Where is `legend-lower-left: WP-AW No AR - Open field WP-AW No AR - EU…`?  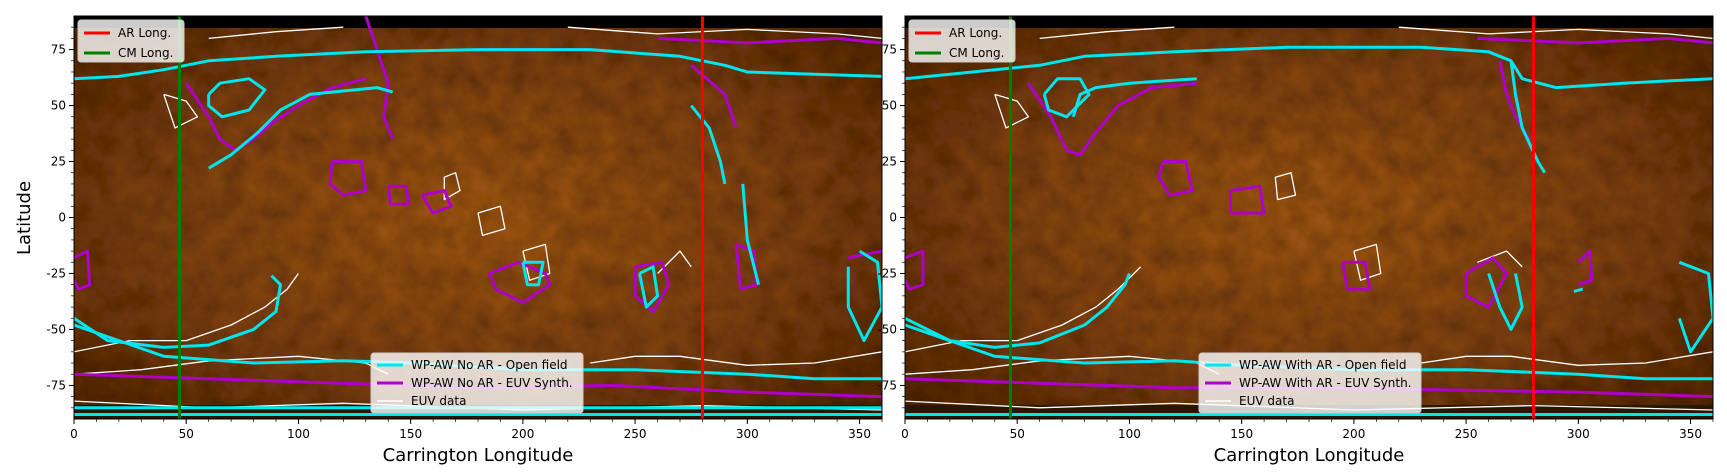
legend-lower-left: WP-AW No AR - Open field WP-AW No AR - EU… is located at coordinates (477, 383).